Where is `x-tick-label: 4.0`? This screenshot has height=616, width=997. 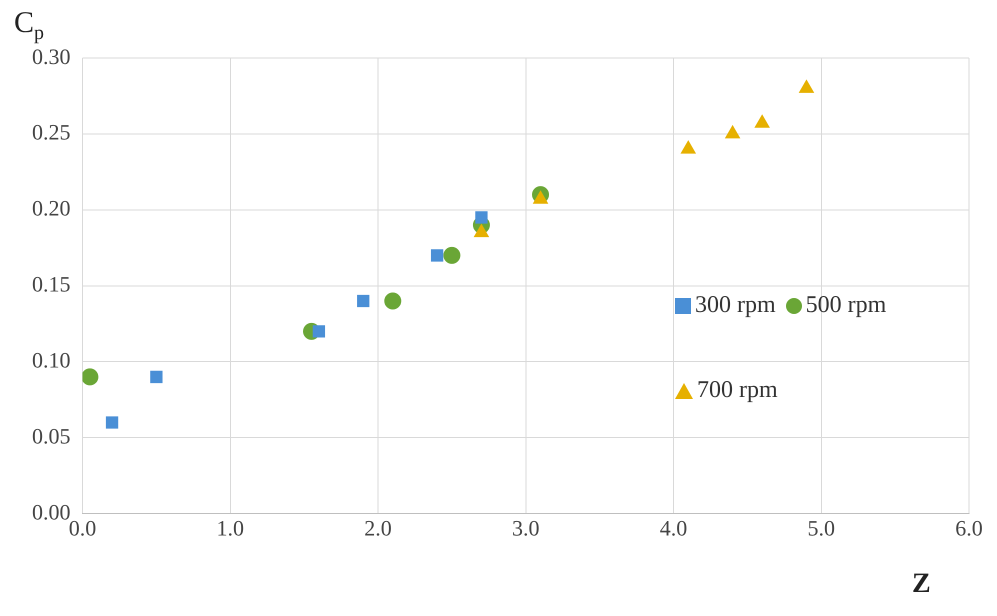 x-tick-label: 4.0 is located at coordinates (674, 528).